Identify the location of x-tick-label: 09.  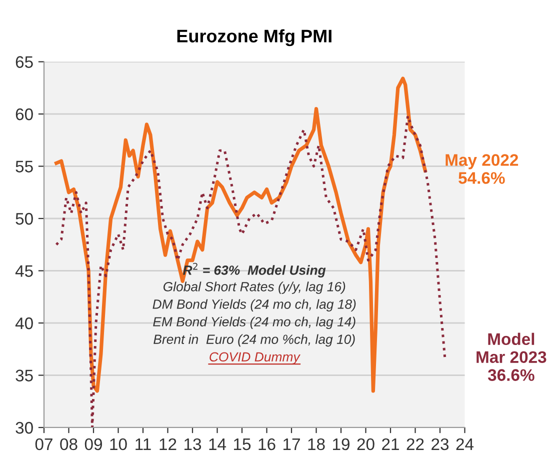
(93, 444).